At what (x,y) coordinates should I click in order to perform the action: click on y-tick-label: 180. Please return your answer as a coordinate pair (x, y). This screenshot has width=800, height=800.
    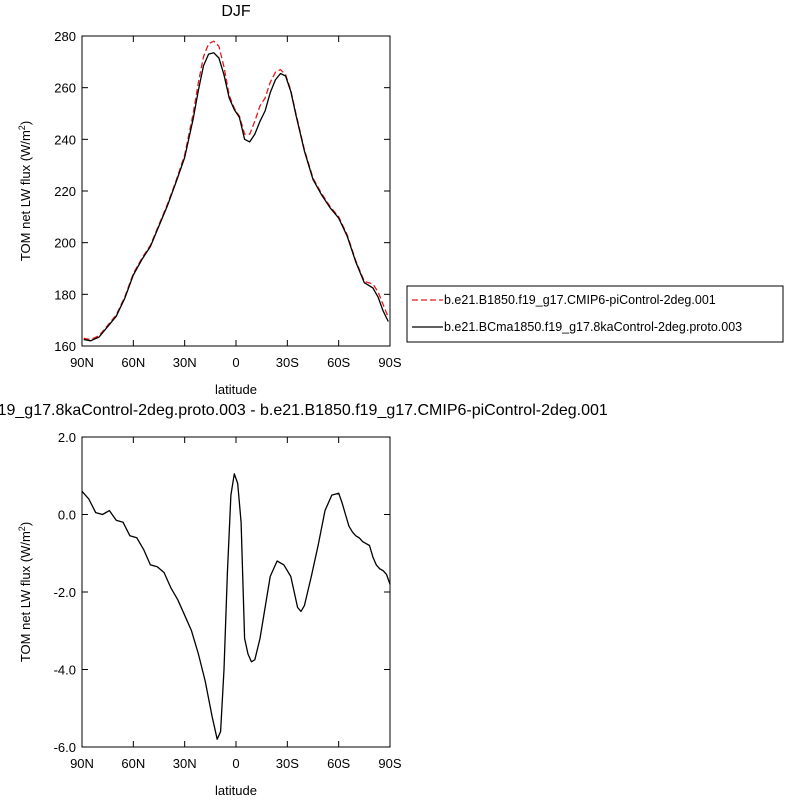
    Looking at the image, I should click on (65, 294).